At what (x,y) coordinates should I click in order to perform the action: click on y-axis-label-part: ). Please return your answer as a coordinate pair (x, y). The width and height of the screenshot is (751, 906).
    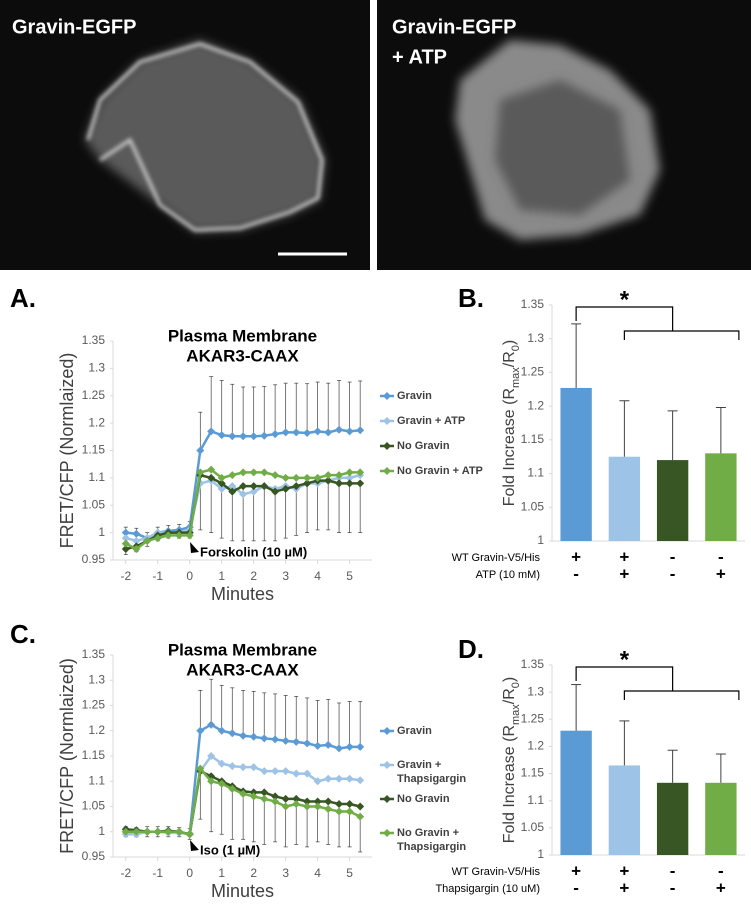
    Looking at the image, I should click on (509, 342).